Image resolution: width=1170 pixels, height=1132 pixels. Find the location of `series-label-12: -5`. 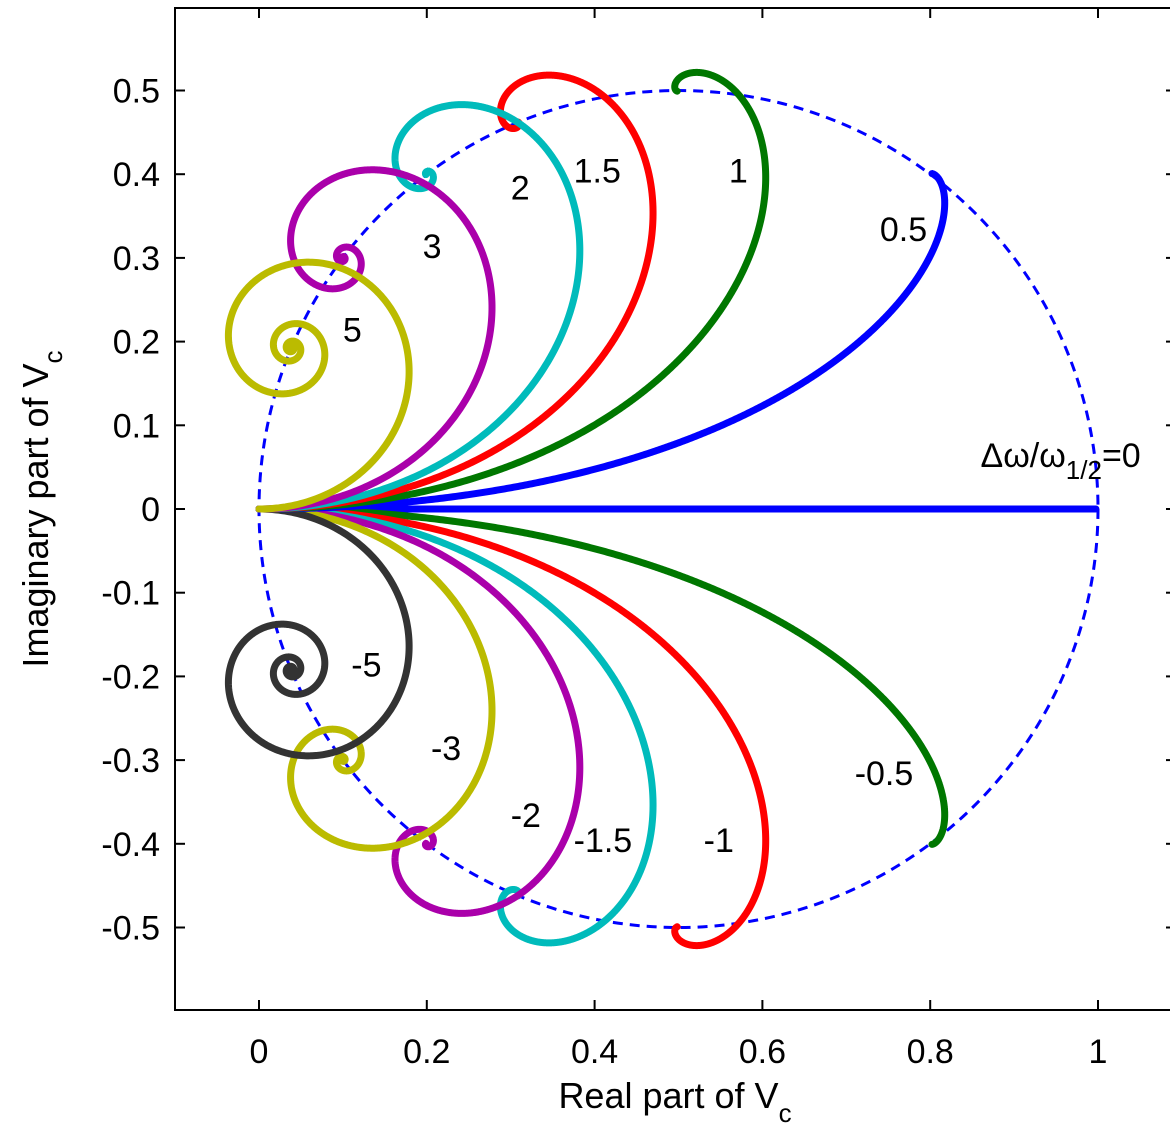

series-label-12: -5 is located at coordinates (366, 665).